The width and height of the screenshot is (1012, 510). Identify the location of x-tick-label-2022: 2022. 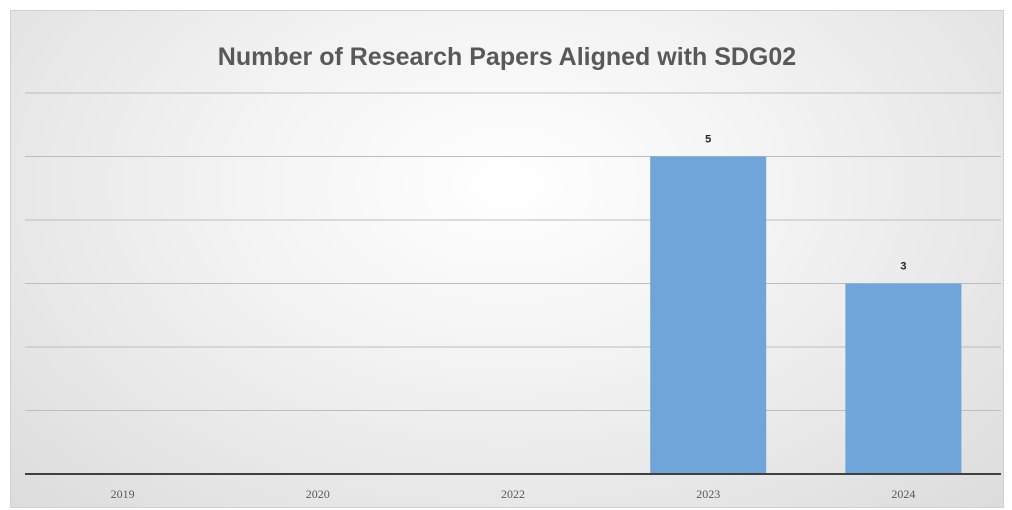
(513, 494).